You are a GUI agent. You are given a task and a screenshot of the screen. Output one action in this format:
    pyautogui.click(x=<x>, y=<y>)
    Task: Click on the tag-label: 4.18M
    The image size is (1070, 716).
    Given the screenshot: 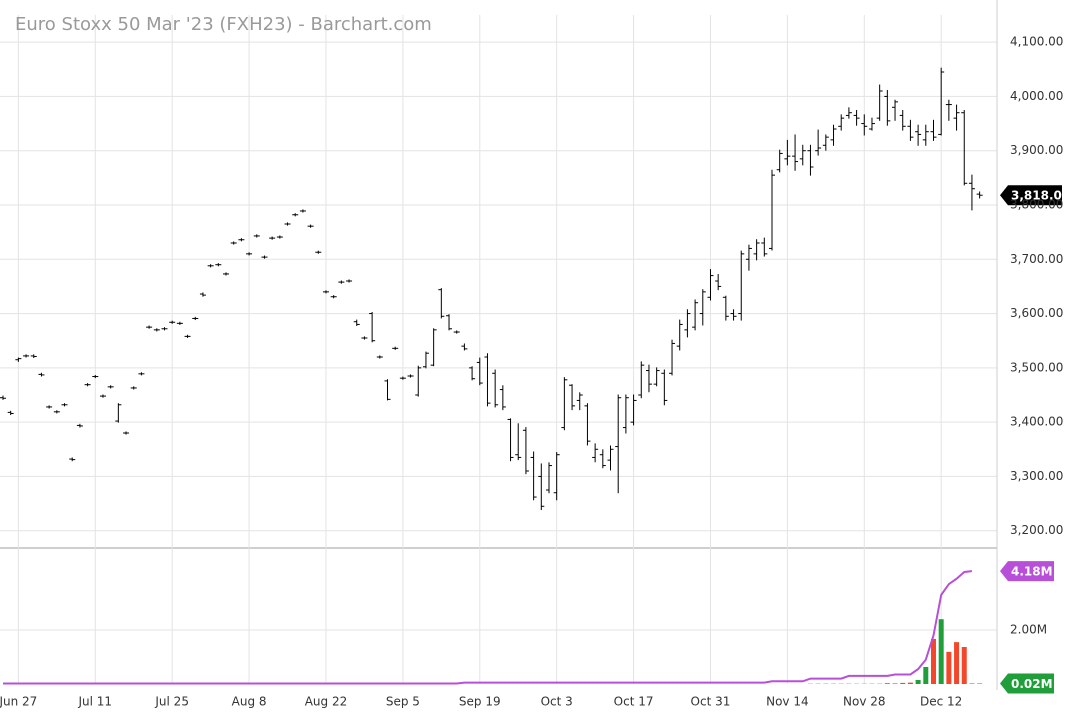 What is the action you would take?
    pyautogui.click(x=1032, y=572)
    